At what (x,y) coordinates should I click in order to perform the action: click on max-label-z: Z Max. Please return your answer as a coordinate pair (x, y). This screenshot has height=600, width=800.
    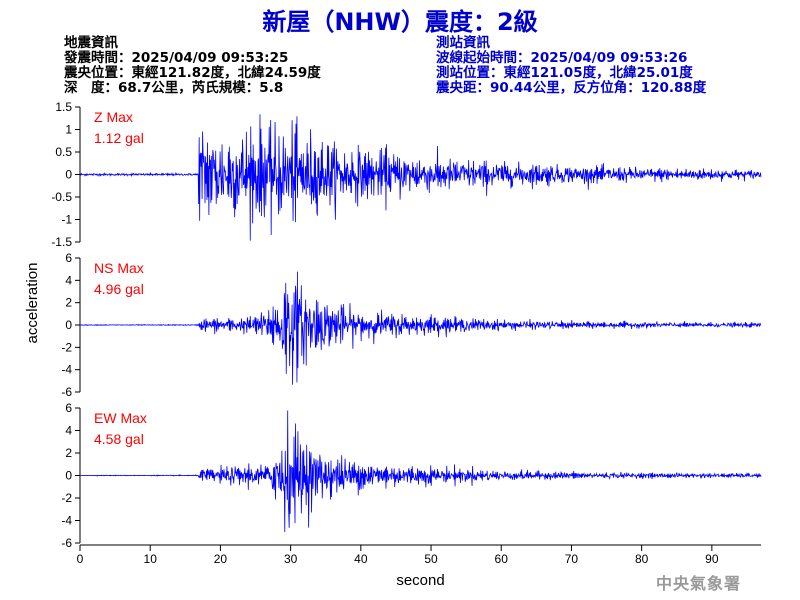
    Looking at the image, I should click on (113, 117).